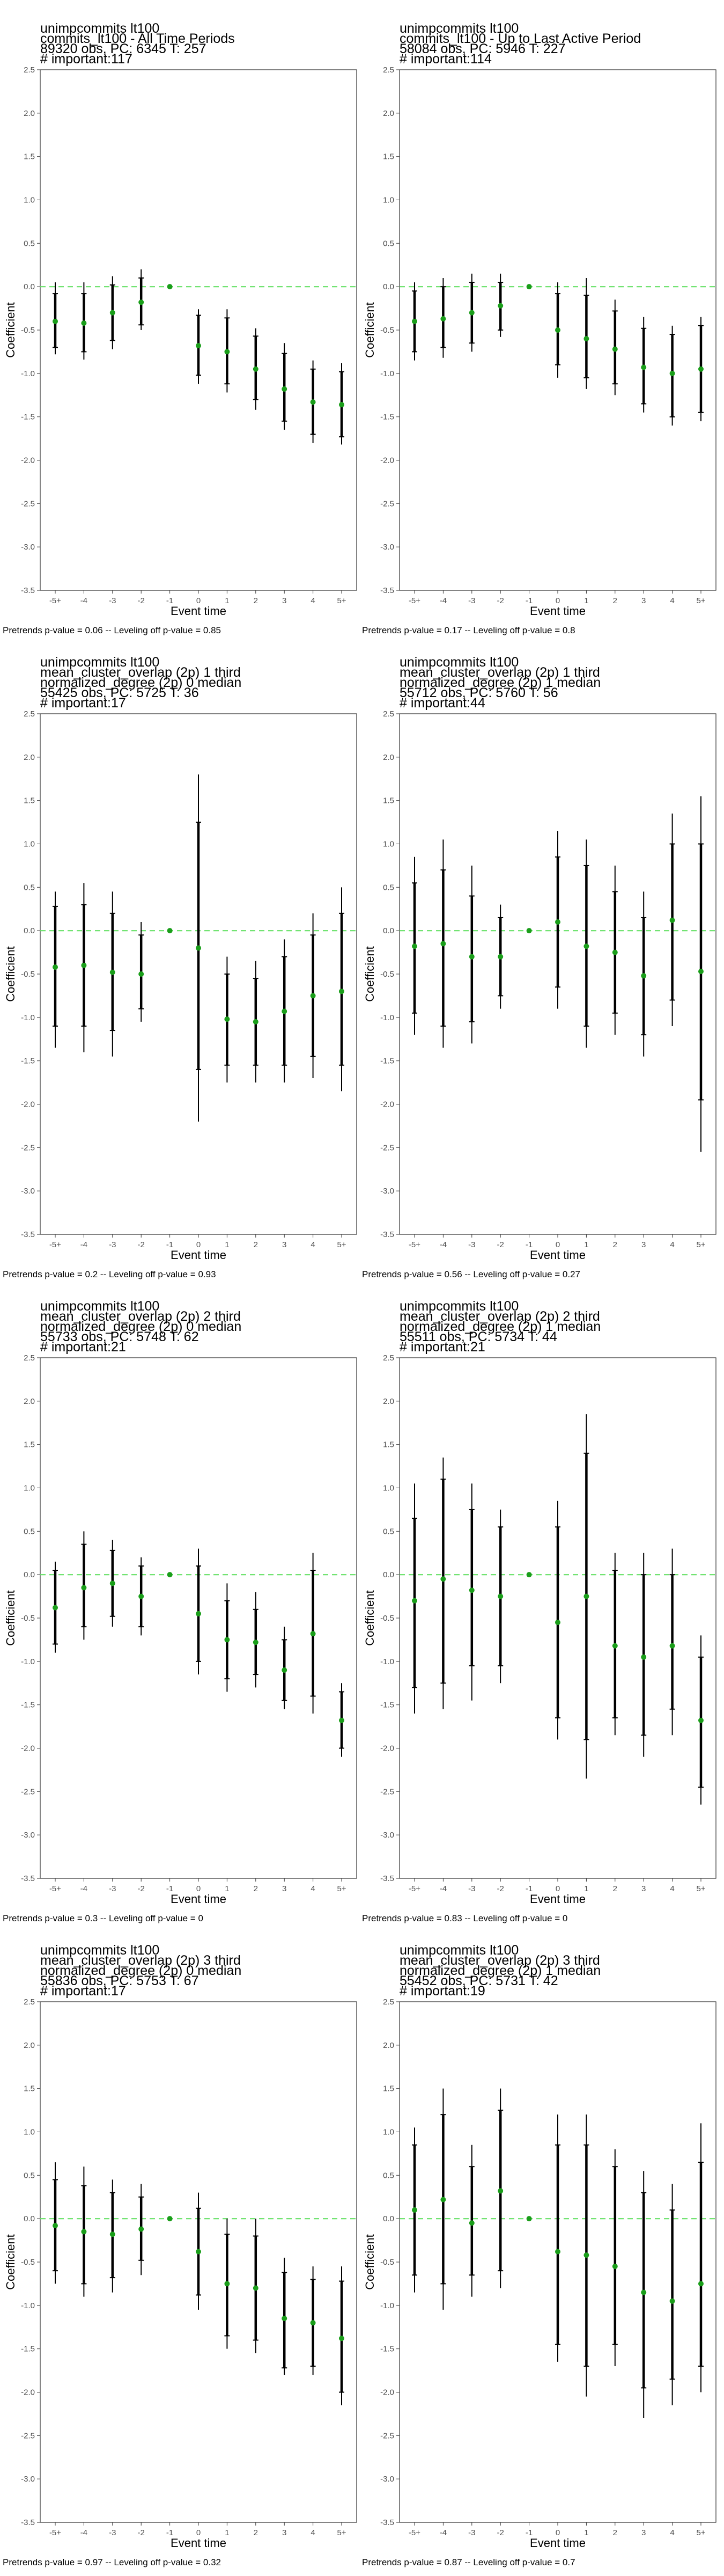  Describe the element at coordinates (55, 600) in the screenshot. I see `x-tick-label: -5+` at that location.